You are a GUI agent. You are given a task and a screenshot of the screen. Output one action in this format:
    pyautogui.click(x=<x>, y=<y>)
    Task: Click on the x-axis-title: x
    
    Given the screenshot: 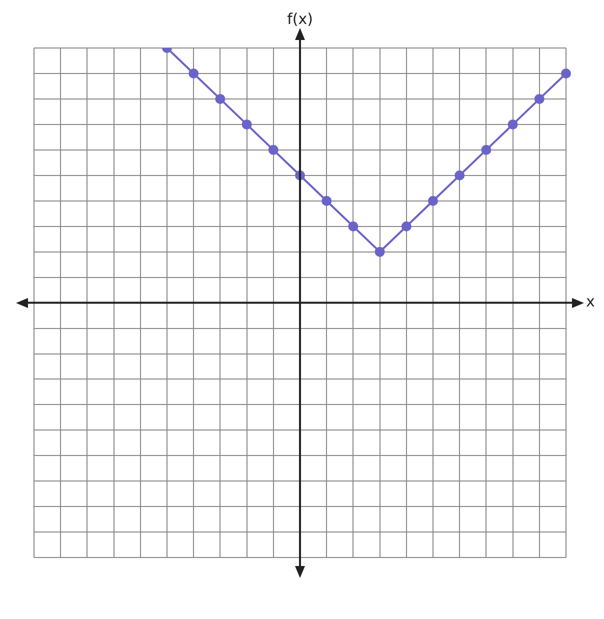 What is the action you would take?
    pyautogui.click(x=590, y=301)
    